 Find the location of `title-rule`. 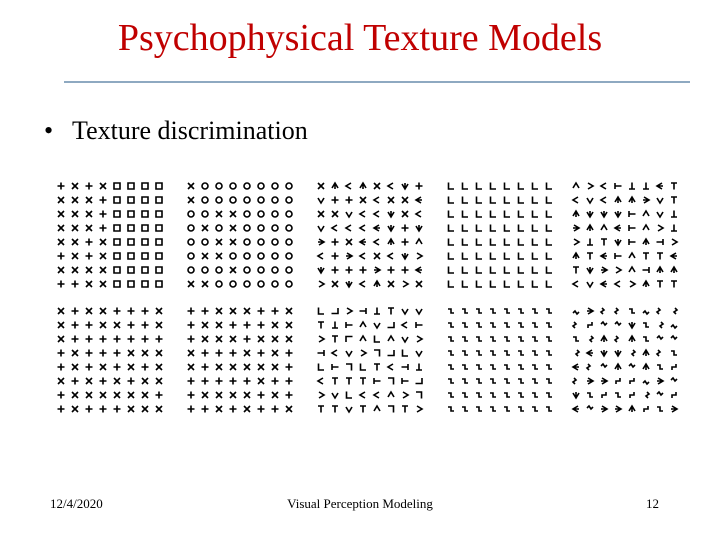

title-rule is located at coordinates (377, 82).